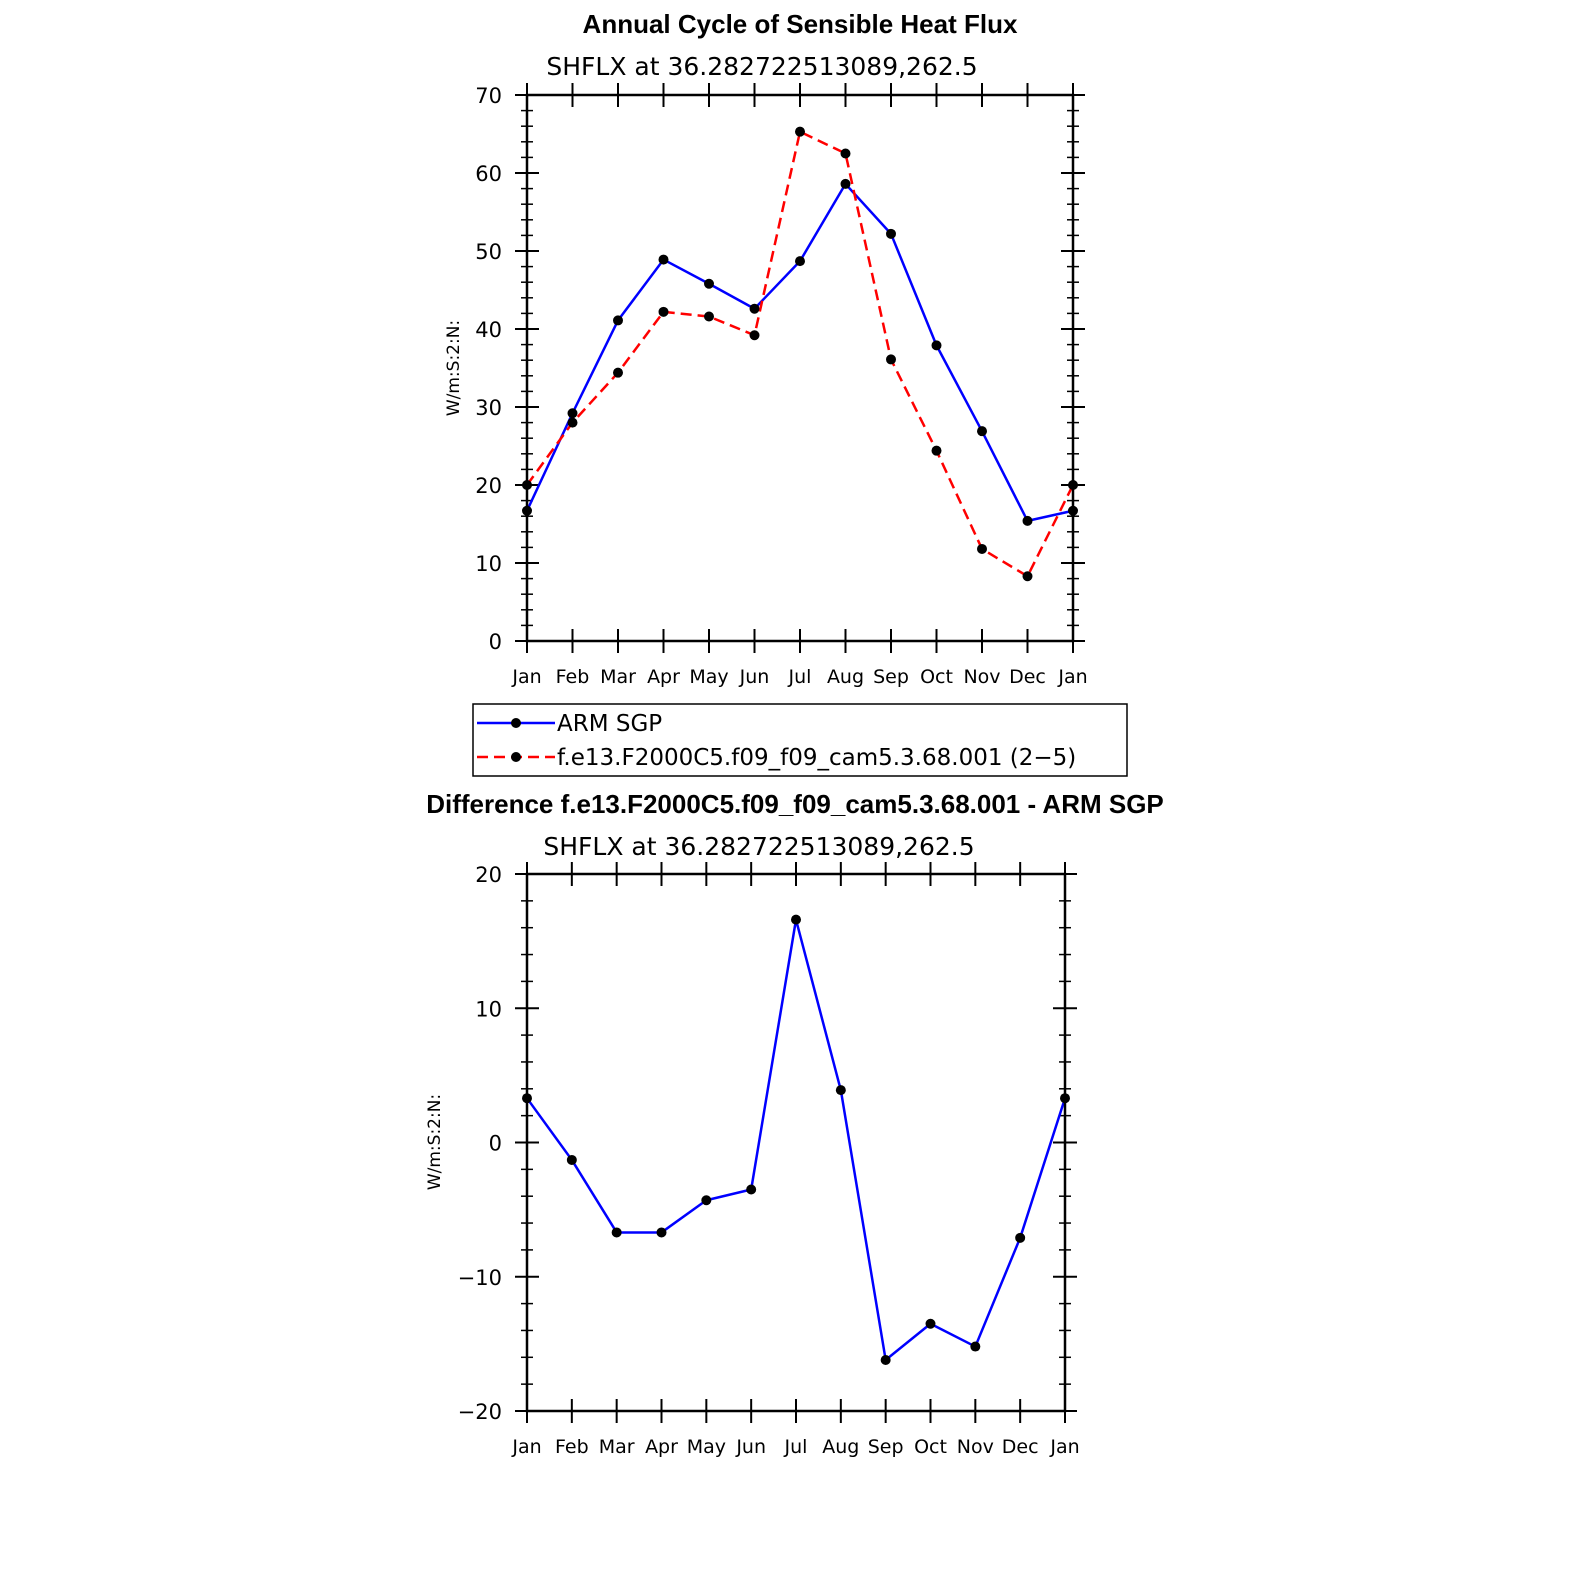 The height and width of the screenshot is (1574, 1574). I want to click on top-plot-frame, so click(800, 368).